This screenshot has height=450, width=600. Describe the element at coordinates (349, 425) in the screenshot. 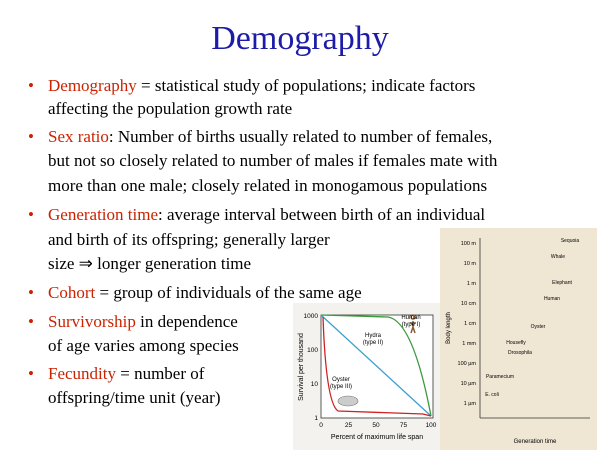

I see `x-tick-label: 25` at that location.